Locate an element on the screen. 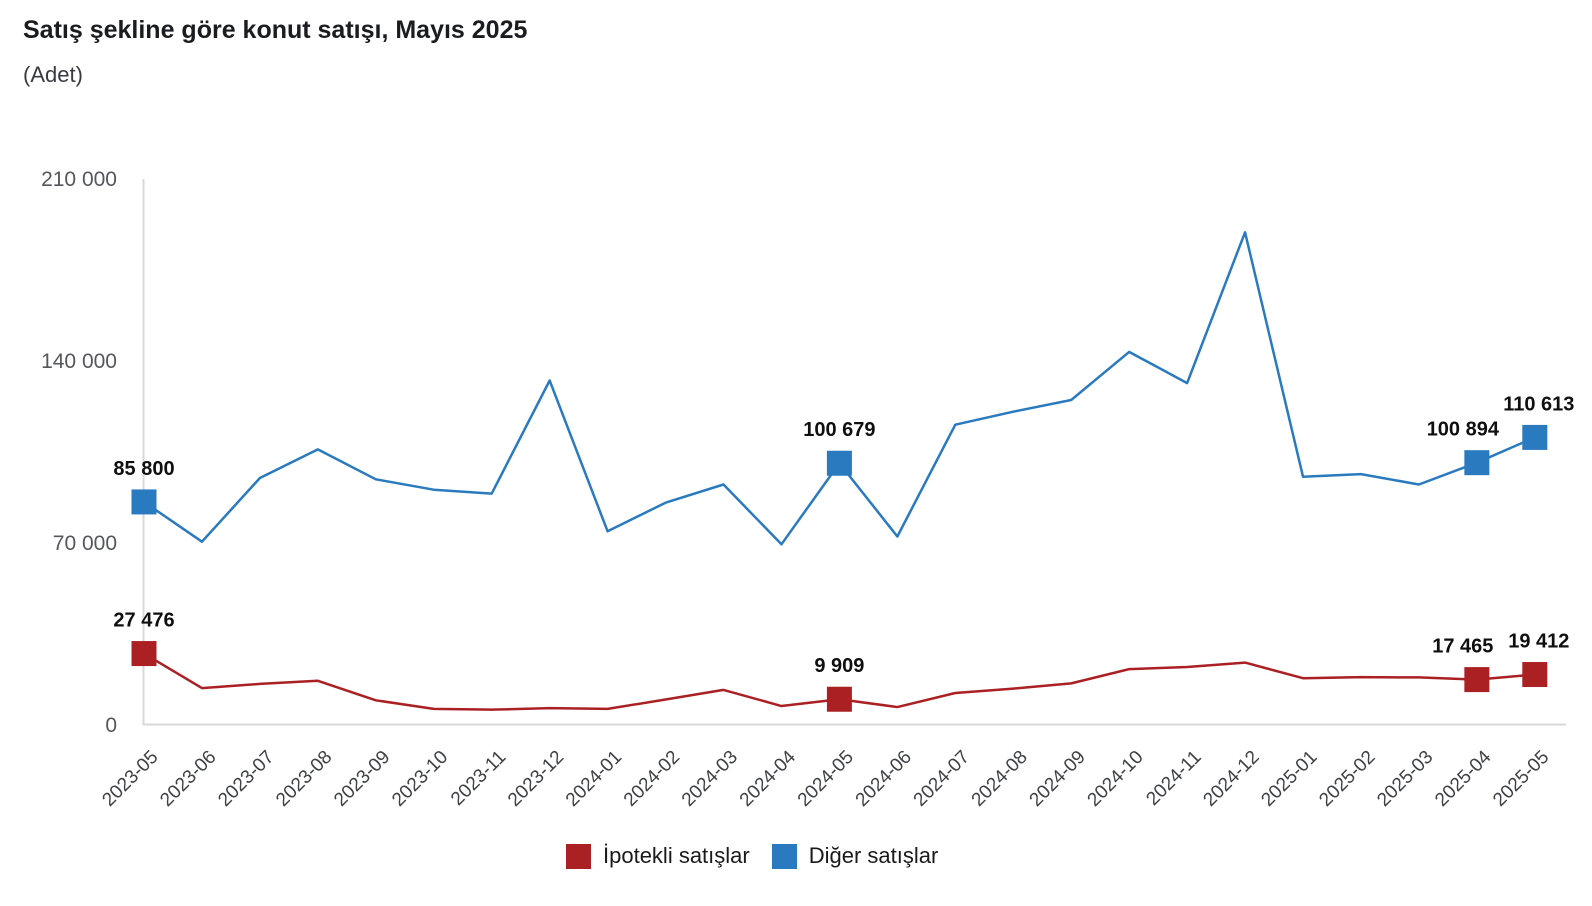 The height and width of the screenshot is (906, 1592). legend-label-diger: Diğer satışlar is located at coordinates (873, 855).